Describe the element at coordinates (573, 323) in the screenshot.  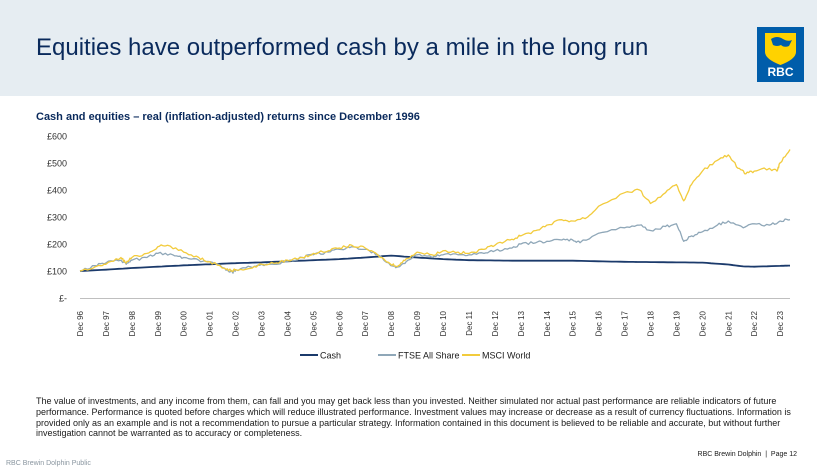
I see `x-tick-label: Dec 15` at that location.